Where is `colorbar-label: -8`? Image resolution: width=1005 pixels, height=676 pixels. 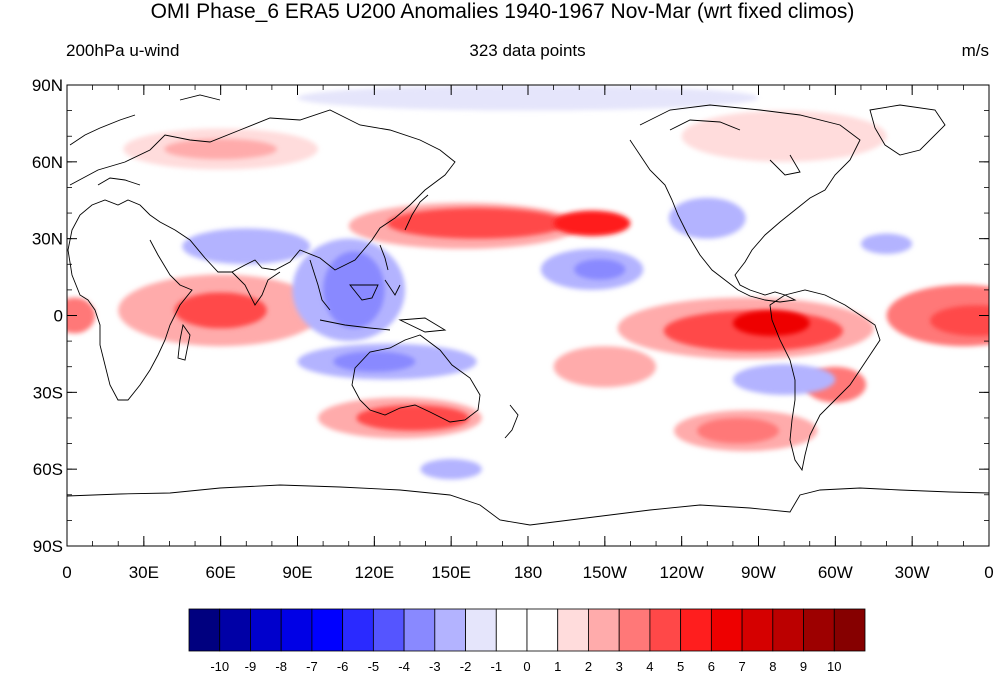
colorbar-label: -8 is located at coordinates (281, 666).